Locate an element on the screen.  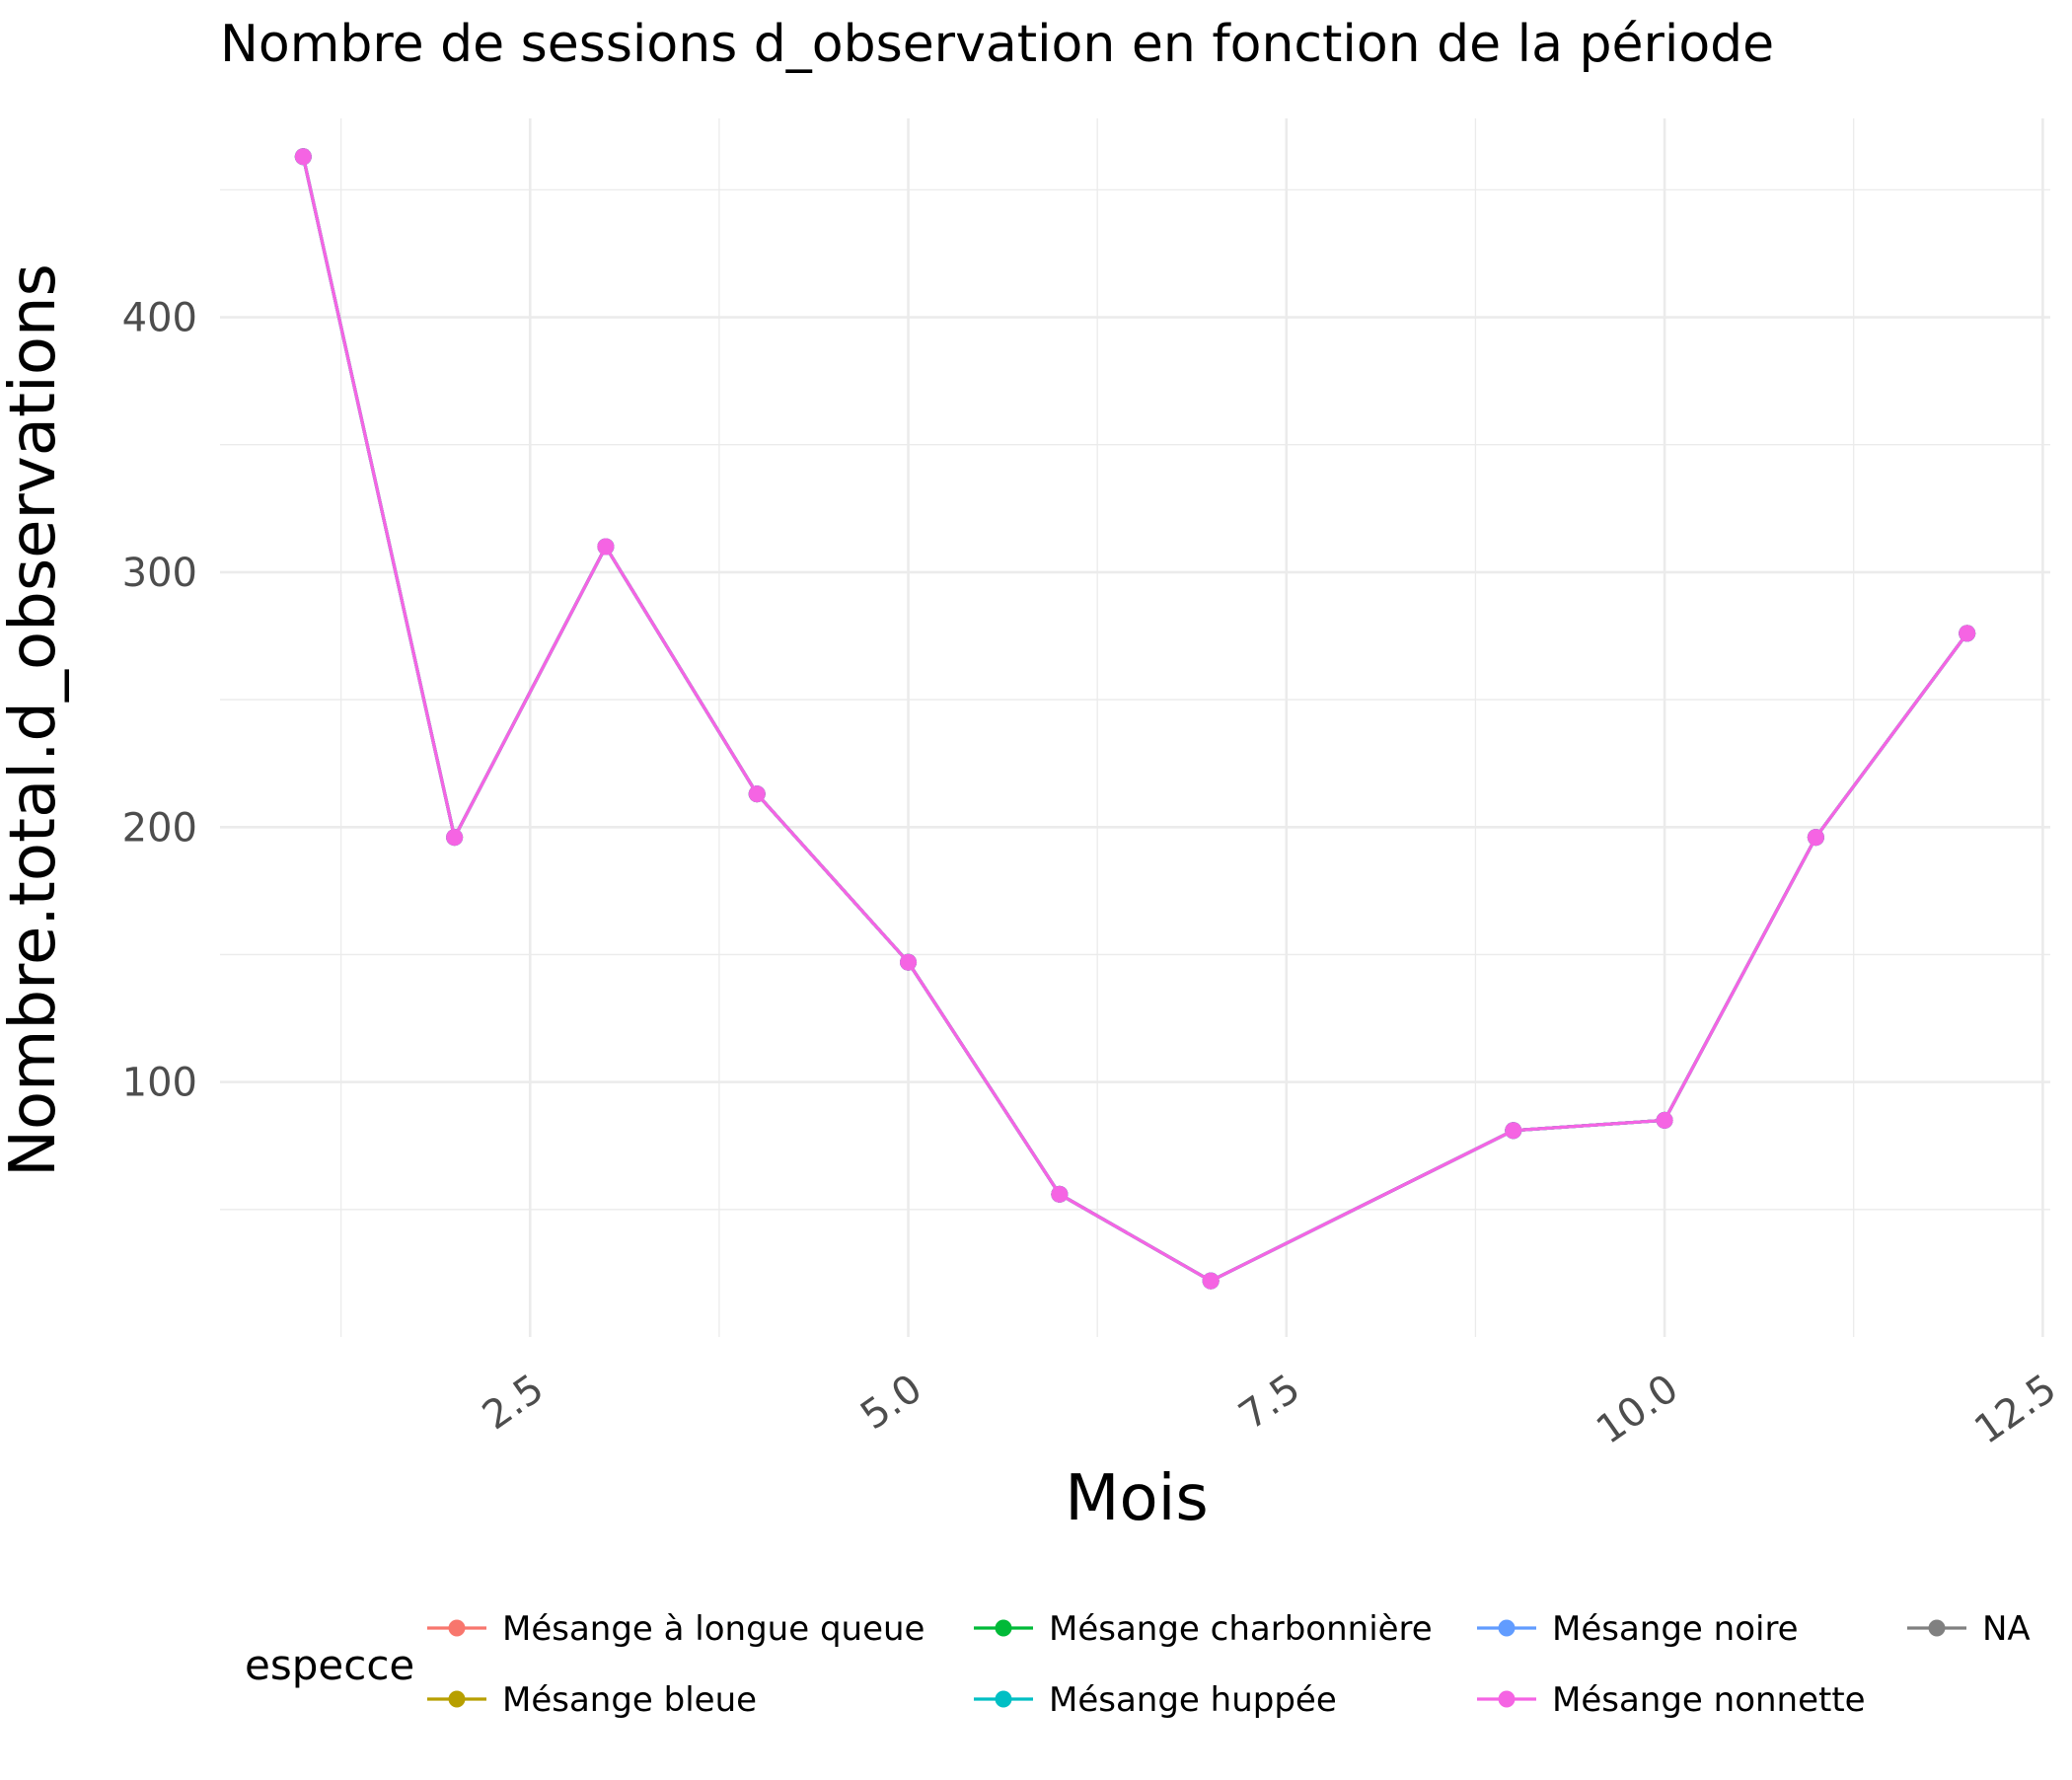
legend-label: Mésange à longue queue is located at coordinates (714, 1629).